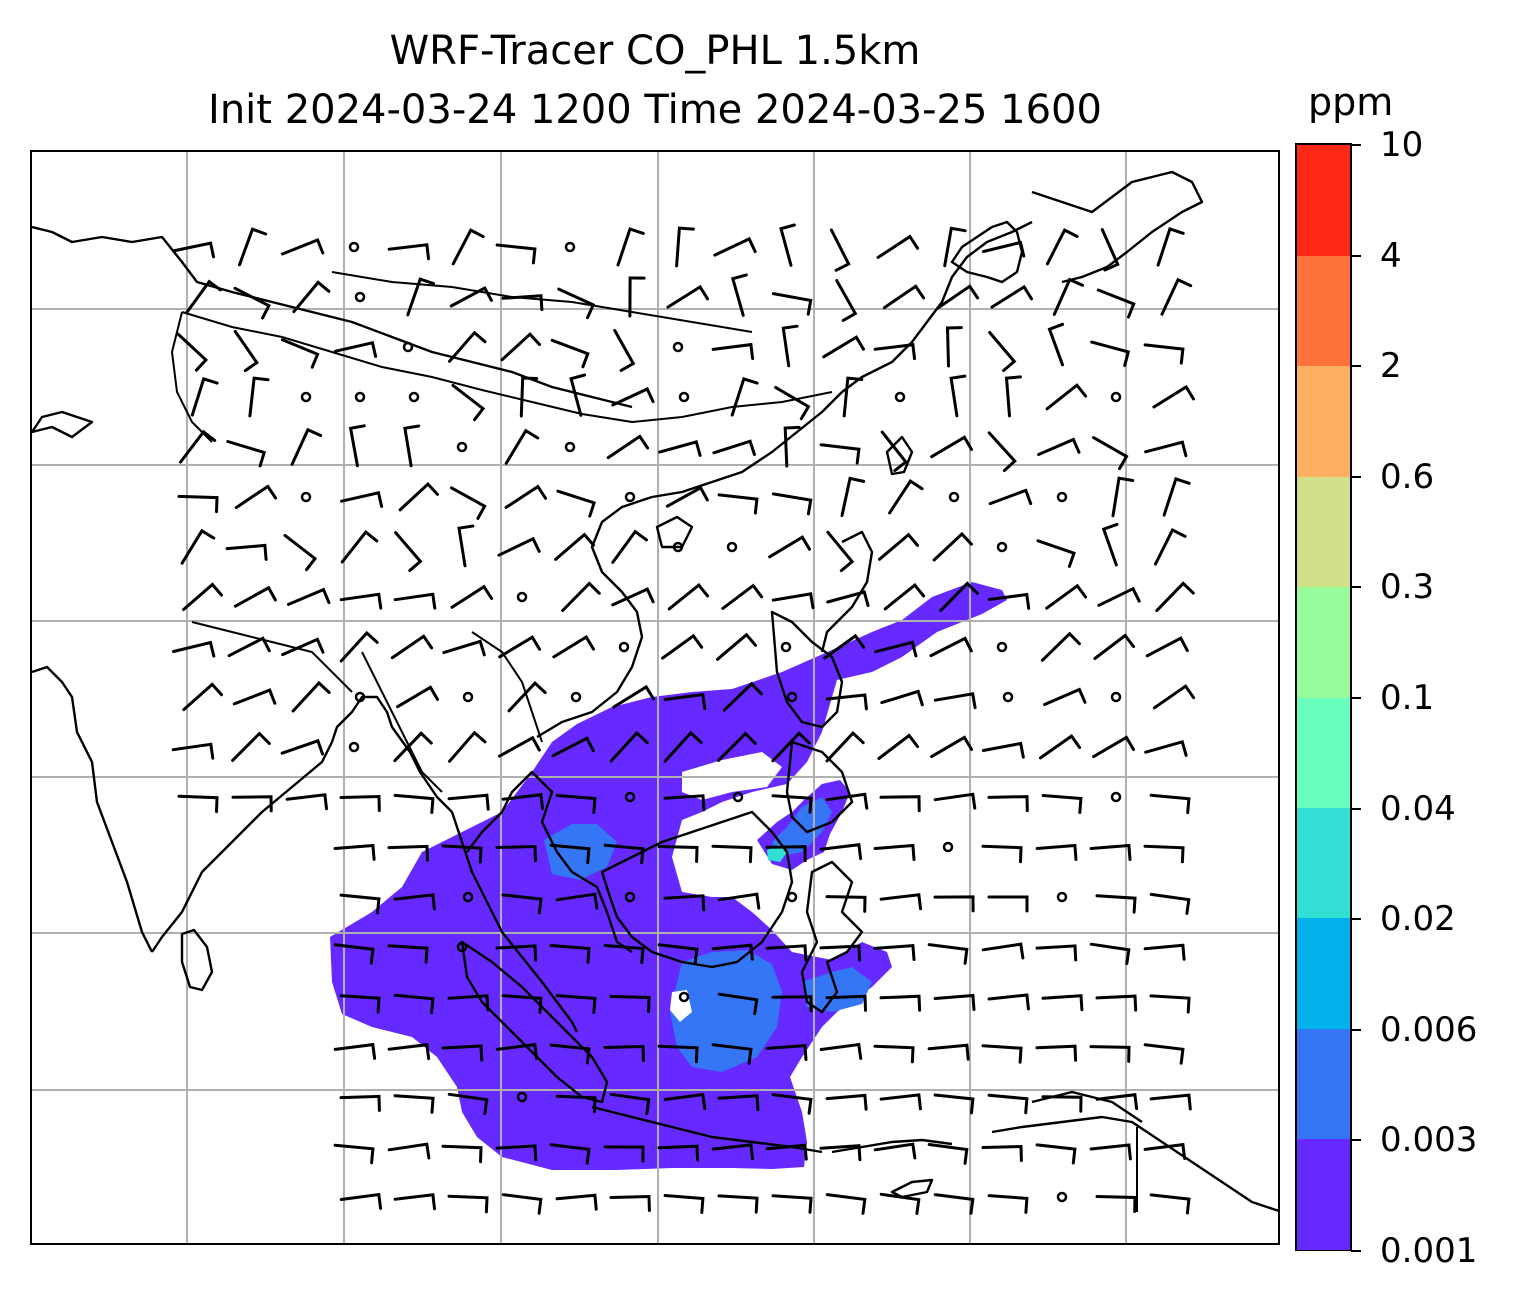 This screenshot has width=1528, height=1306. Describe the element at coordinates (1323, 697) in the screenshot. I see `colorbar` at that location.